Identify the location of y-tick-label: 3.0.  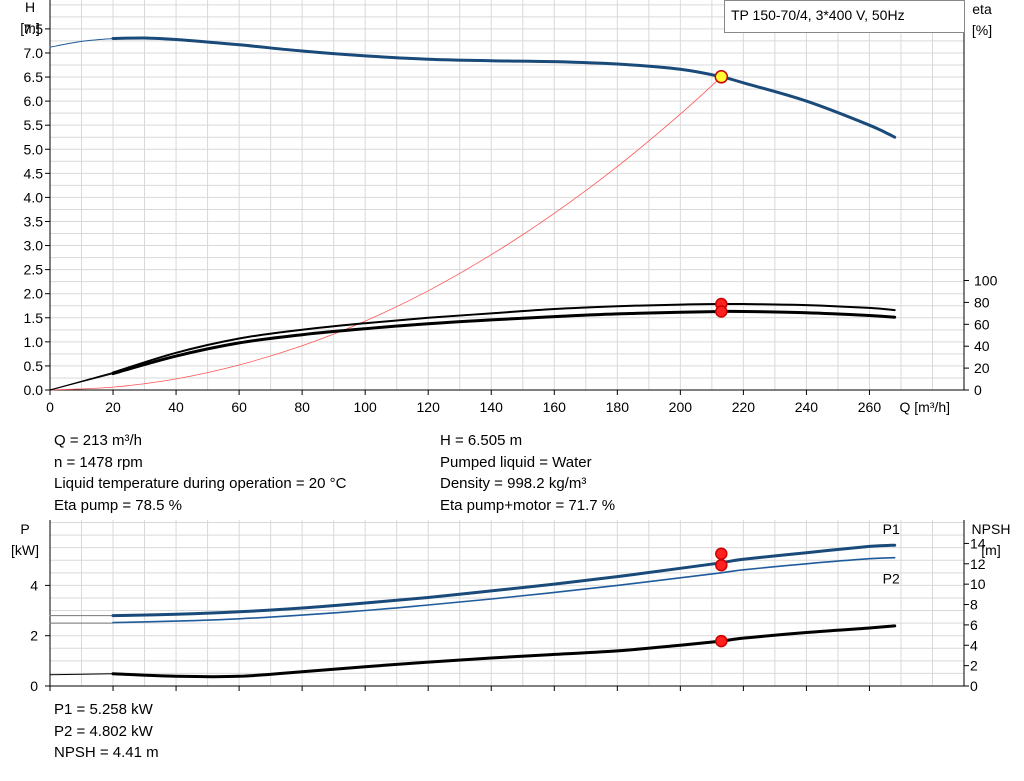
(34, 246).